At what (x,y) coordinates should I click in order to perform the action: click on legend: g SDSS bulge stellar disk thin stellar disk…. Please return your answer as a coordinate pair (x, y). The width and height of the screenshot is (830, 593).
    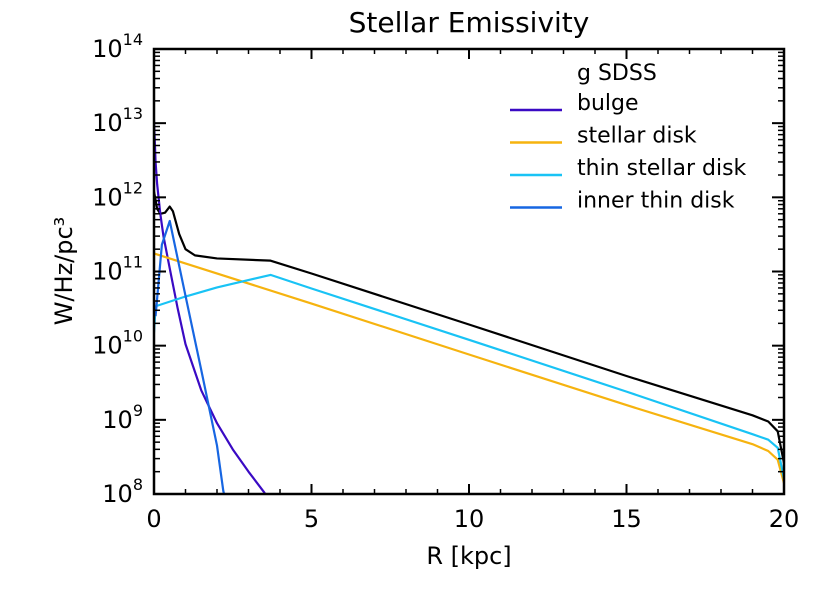
    Looking at the image, I should click on (628, 137).